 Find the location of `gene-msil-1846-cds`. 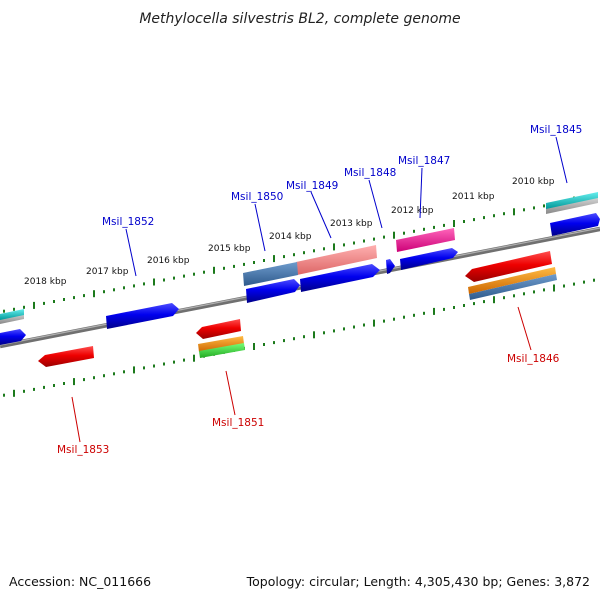

gene-msil-1846-cds is located at coordinates (508, 266).